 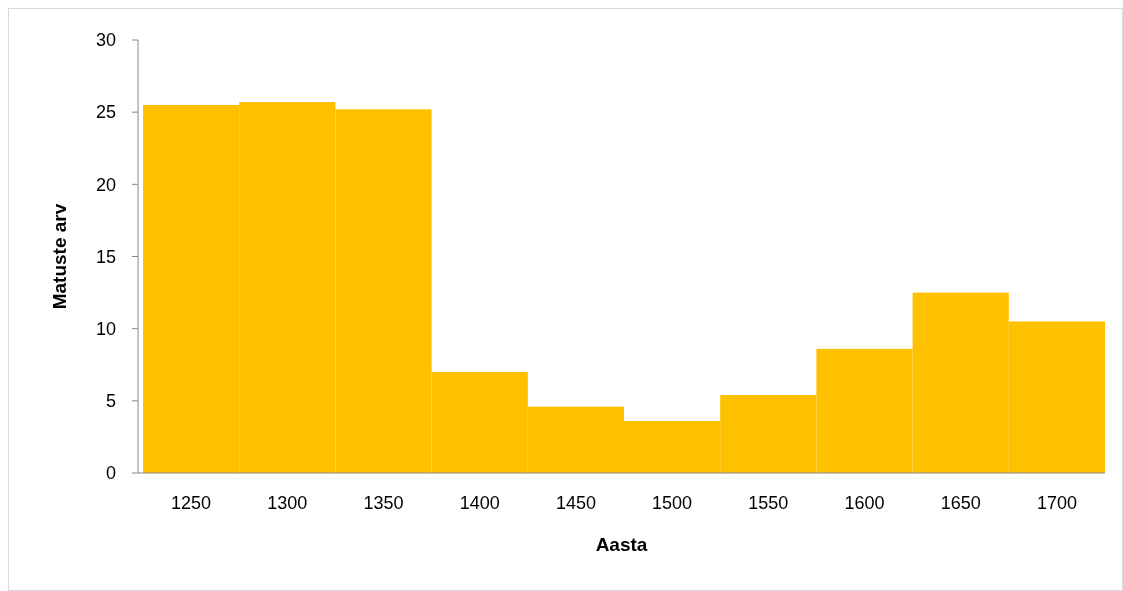 What do you see at coordinates (864, 503) in the screenshot?
I see `x-tick-label: 1600` at bounding box center [864, 503].